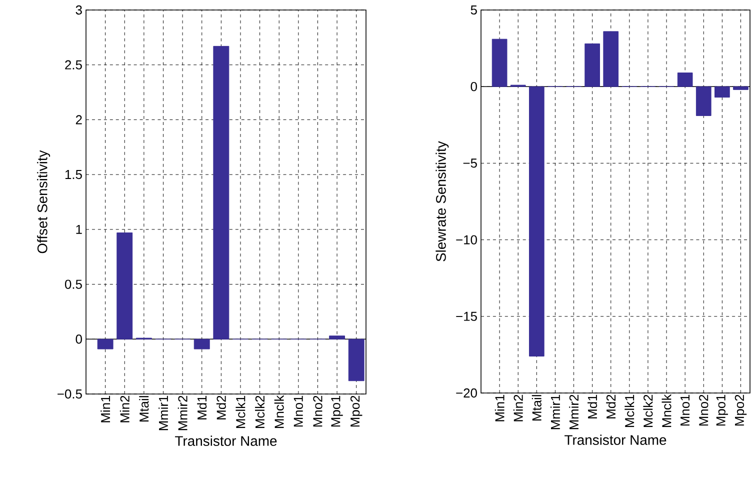 Image resolution: width=752 pixels, height=491 pixels. What do you see at coordinates (73, 65) in the screenshot?
I see `y-tick-label: 2.5` at bounding box center [73, 65].